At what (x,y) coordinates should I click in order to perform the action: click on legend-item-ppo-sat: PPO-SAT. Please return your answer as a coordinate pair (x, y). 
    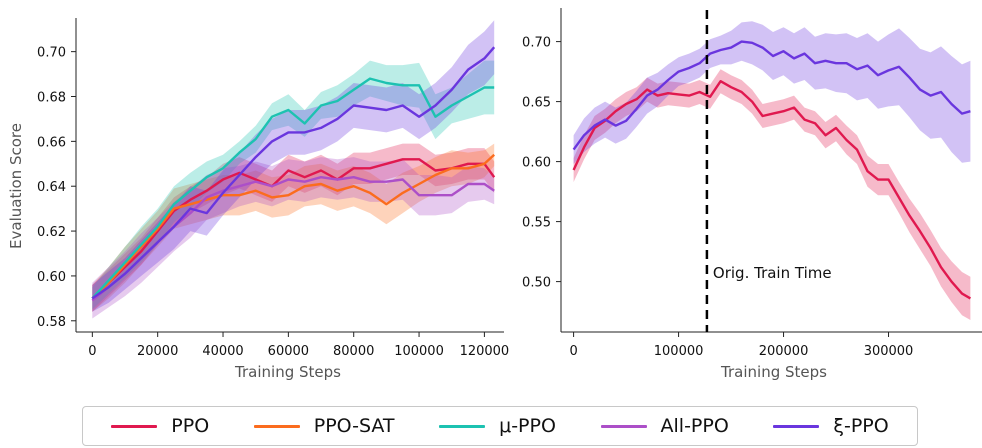
    Looking at the image, I should click on (324, 426).